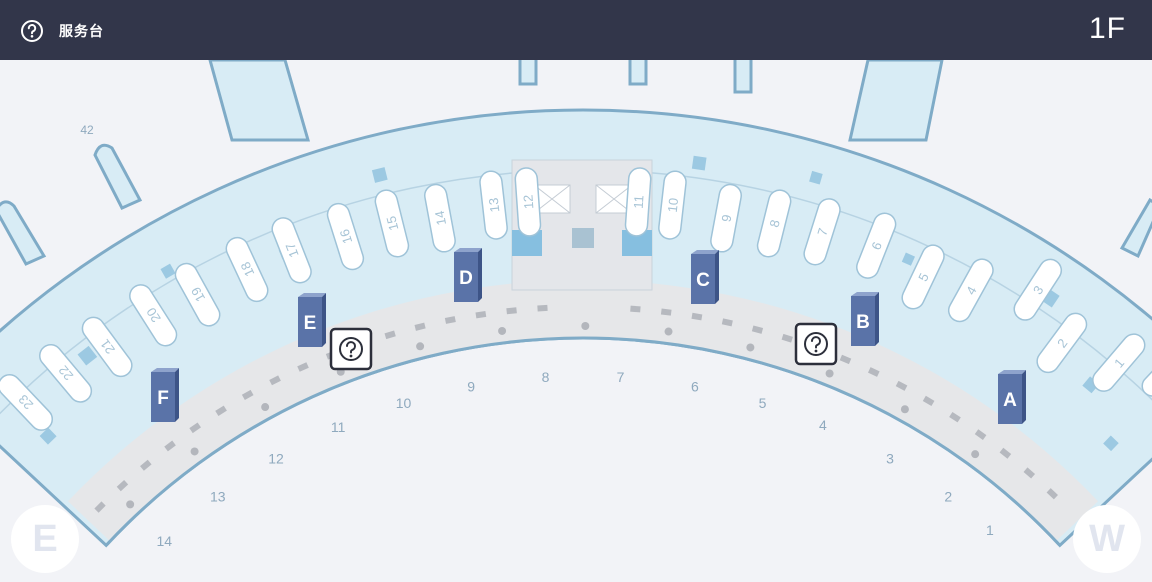 The height and width of the screenshot is (582, 1152). What do you see at coordinates (583, 238) in the screenshot?
I see `central-block` at bounding box center [583, 238].